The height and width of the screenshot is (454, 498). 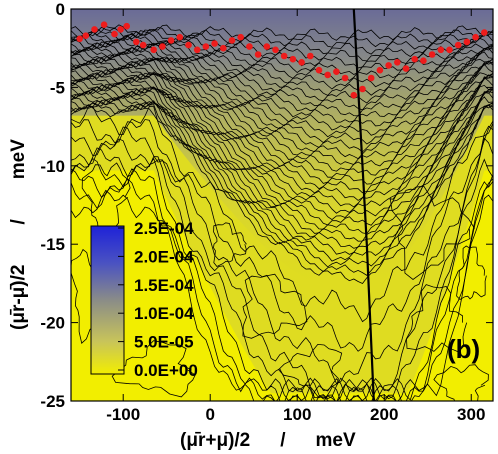 What do you see at coordinates (18, 159) in the screenshot?
I see `y-axis-unit: meV` at bounding box center [18, 159].